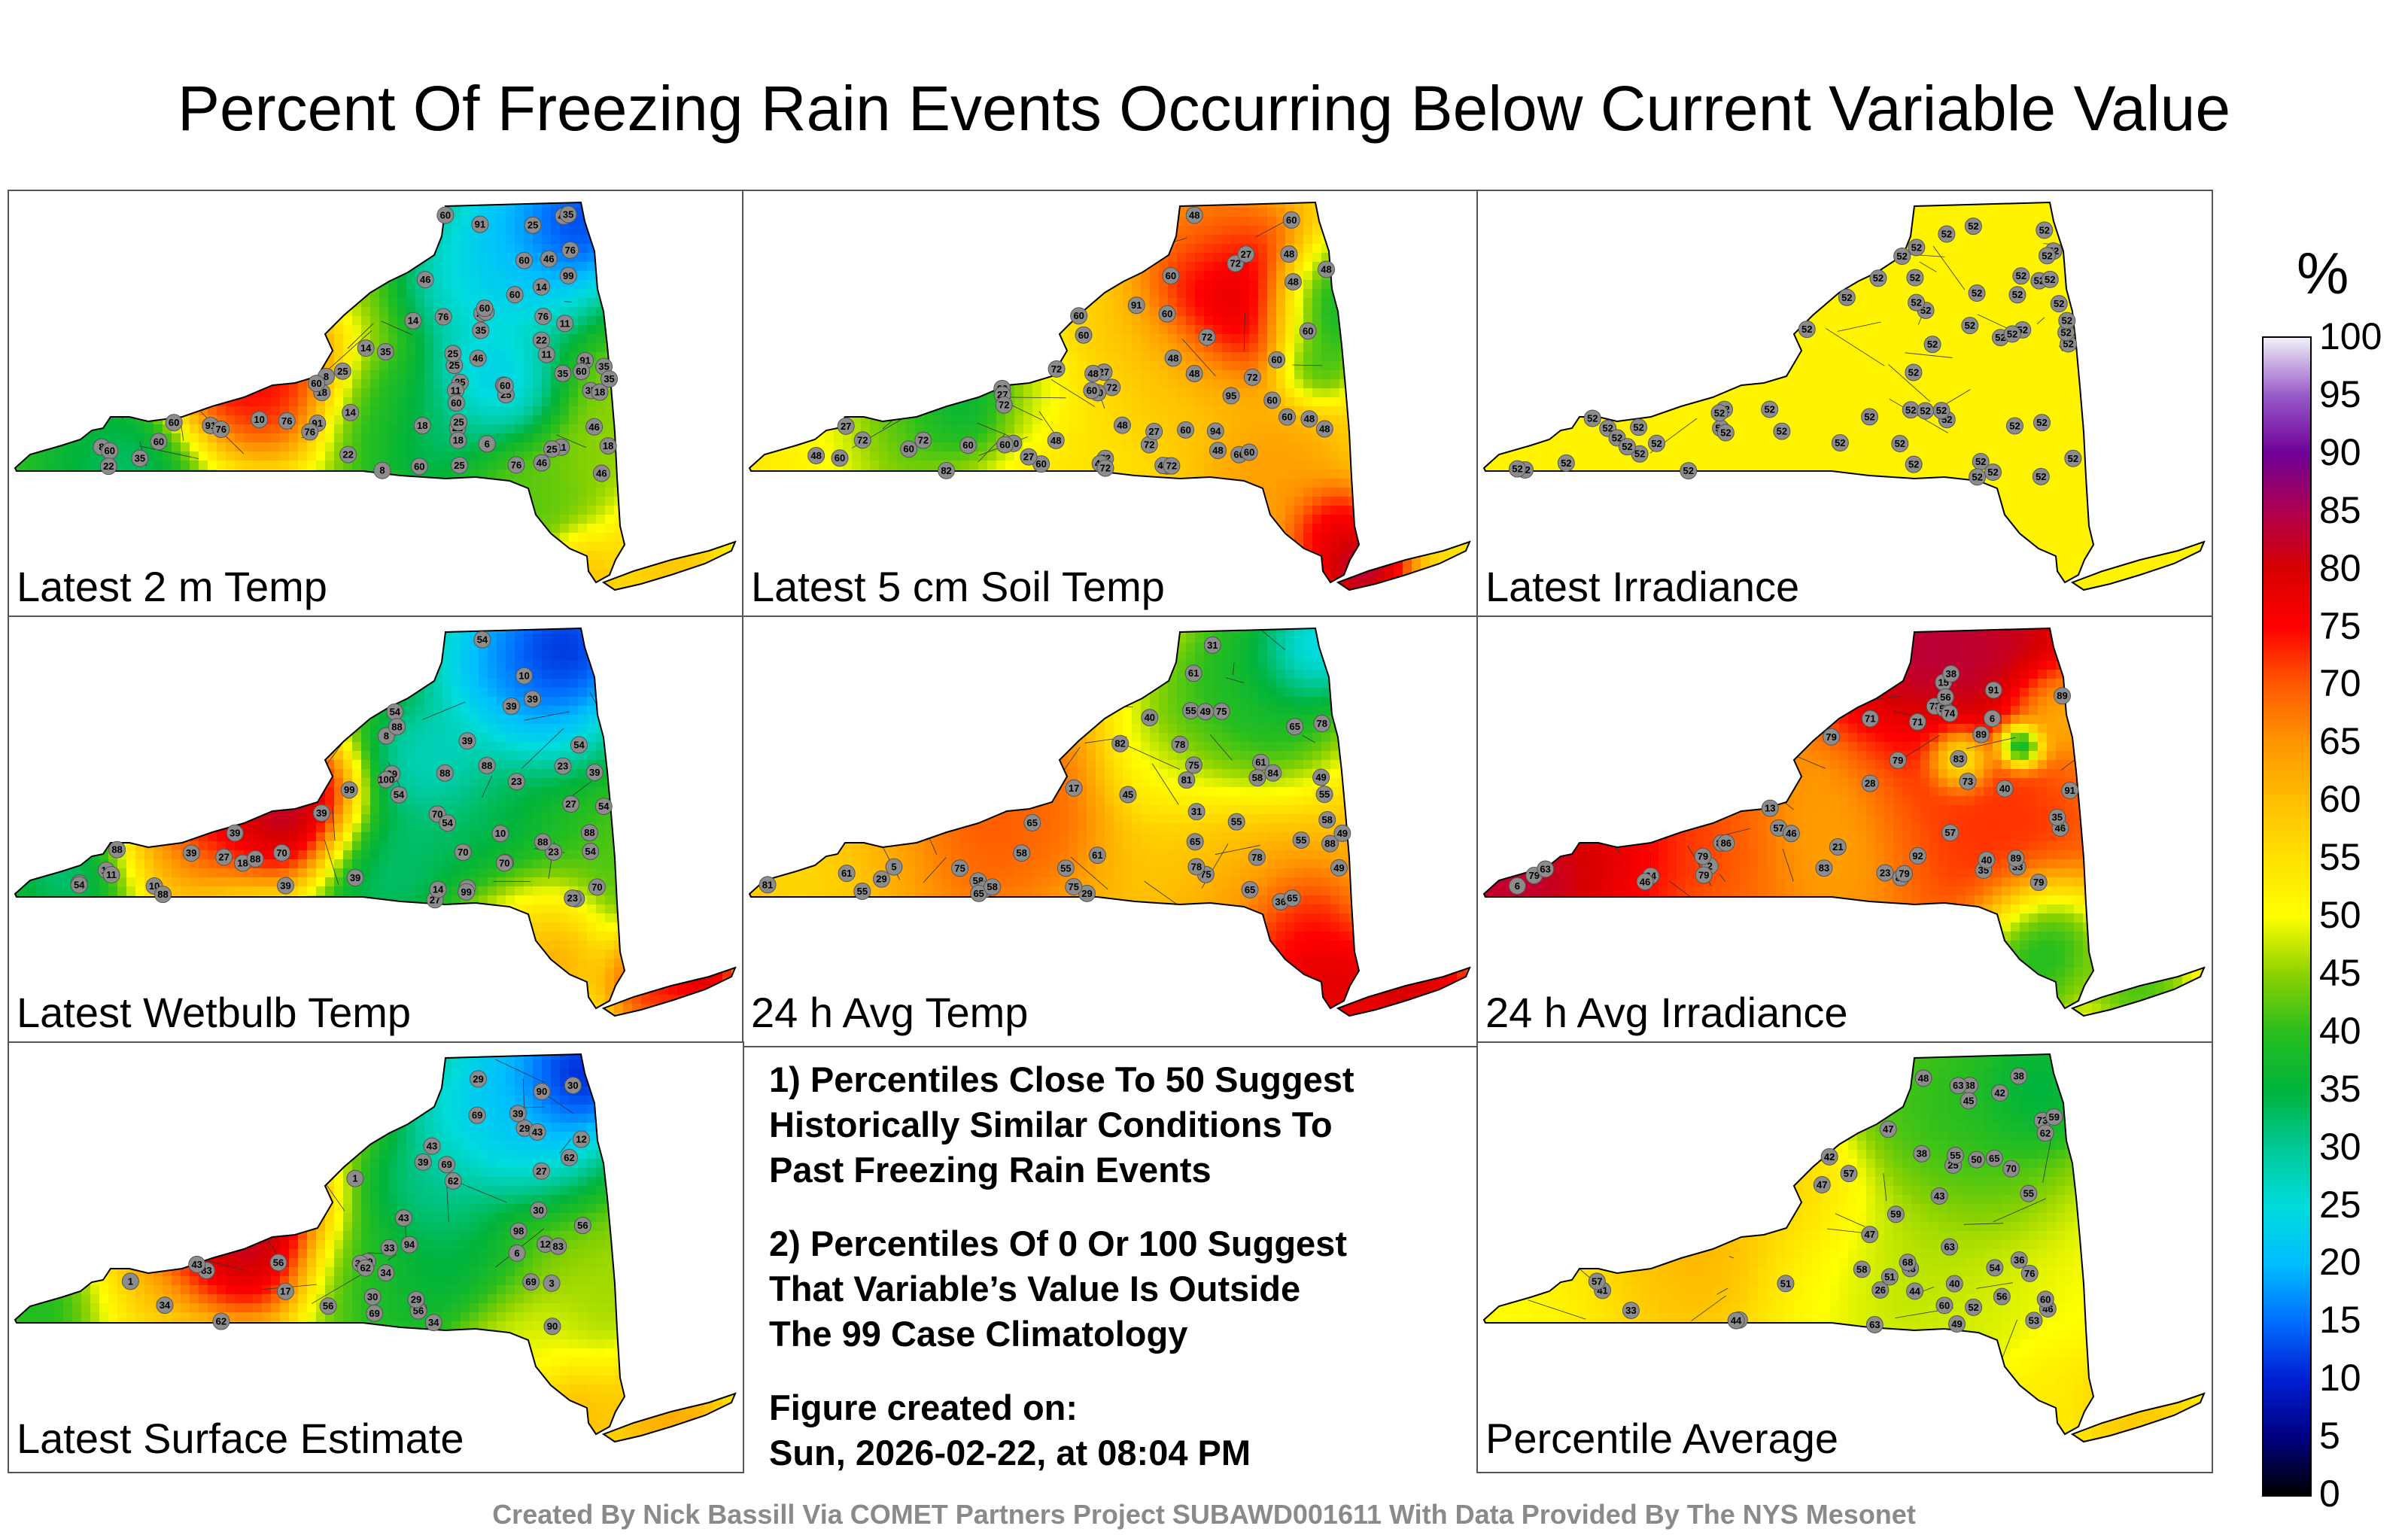  I want to click on panel-label: Latest Irradiance, so click(1642, 586).